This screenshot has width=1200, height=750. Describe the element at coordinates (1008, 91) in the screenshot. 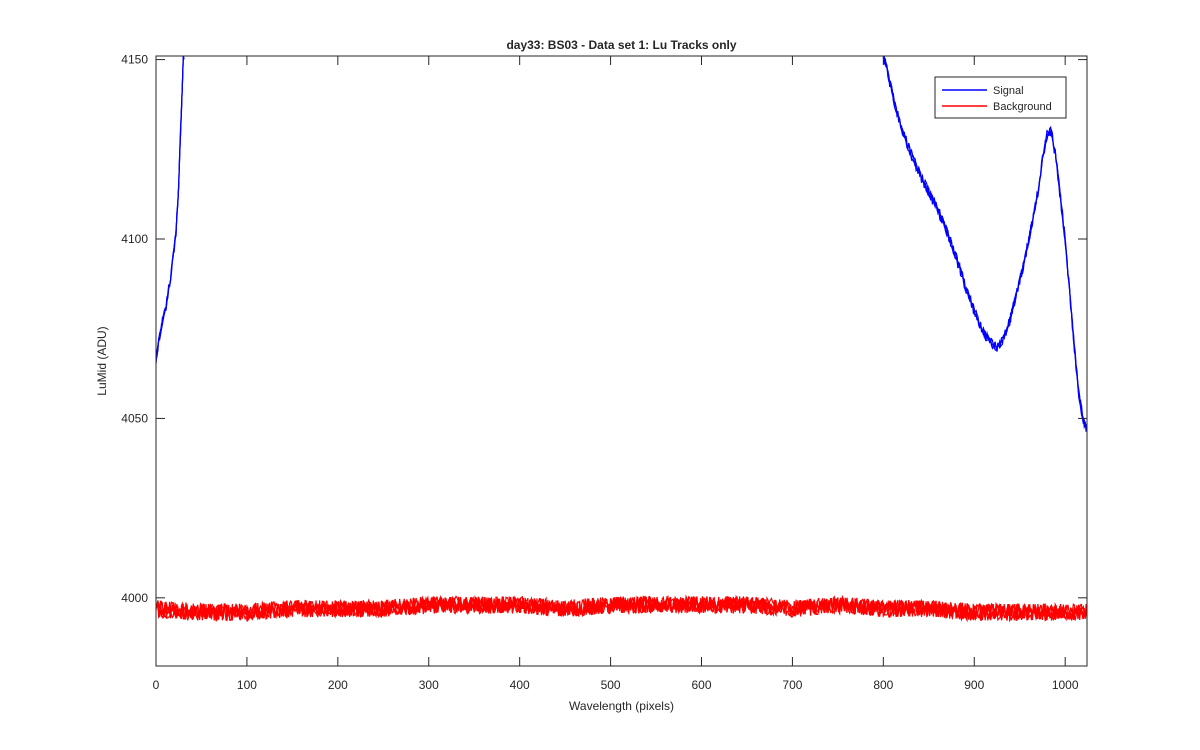

I see `legend-label-signal: Signal` at that location.